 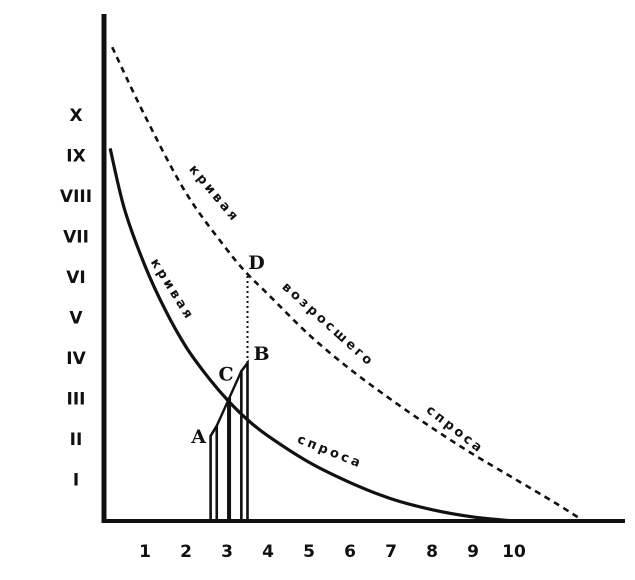 What do you see at coordinates (391, 552) in the screenshot?
I see `x-tick-label: 7` at bounding box center [391, 552].